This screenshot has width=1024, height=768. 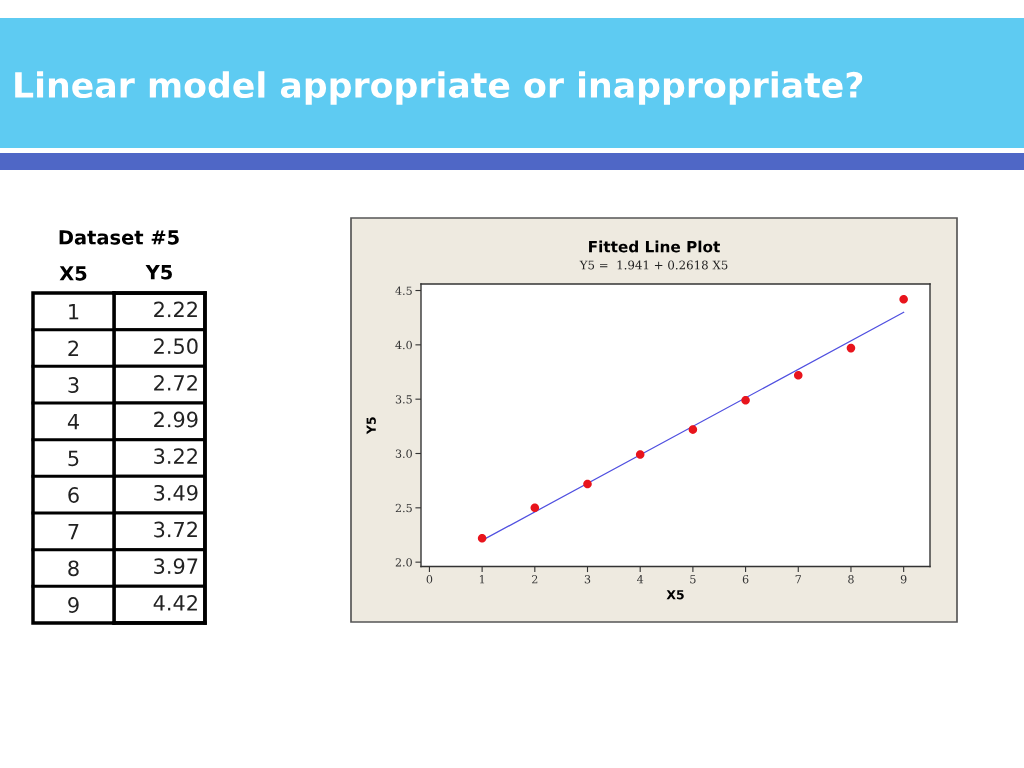 I want to click on x-tick-label: 4, so click(x=640, y=579).